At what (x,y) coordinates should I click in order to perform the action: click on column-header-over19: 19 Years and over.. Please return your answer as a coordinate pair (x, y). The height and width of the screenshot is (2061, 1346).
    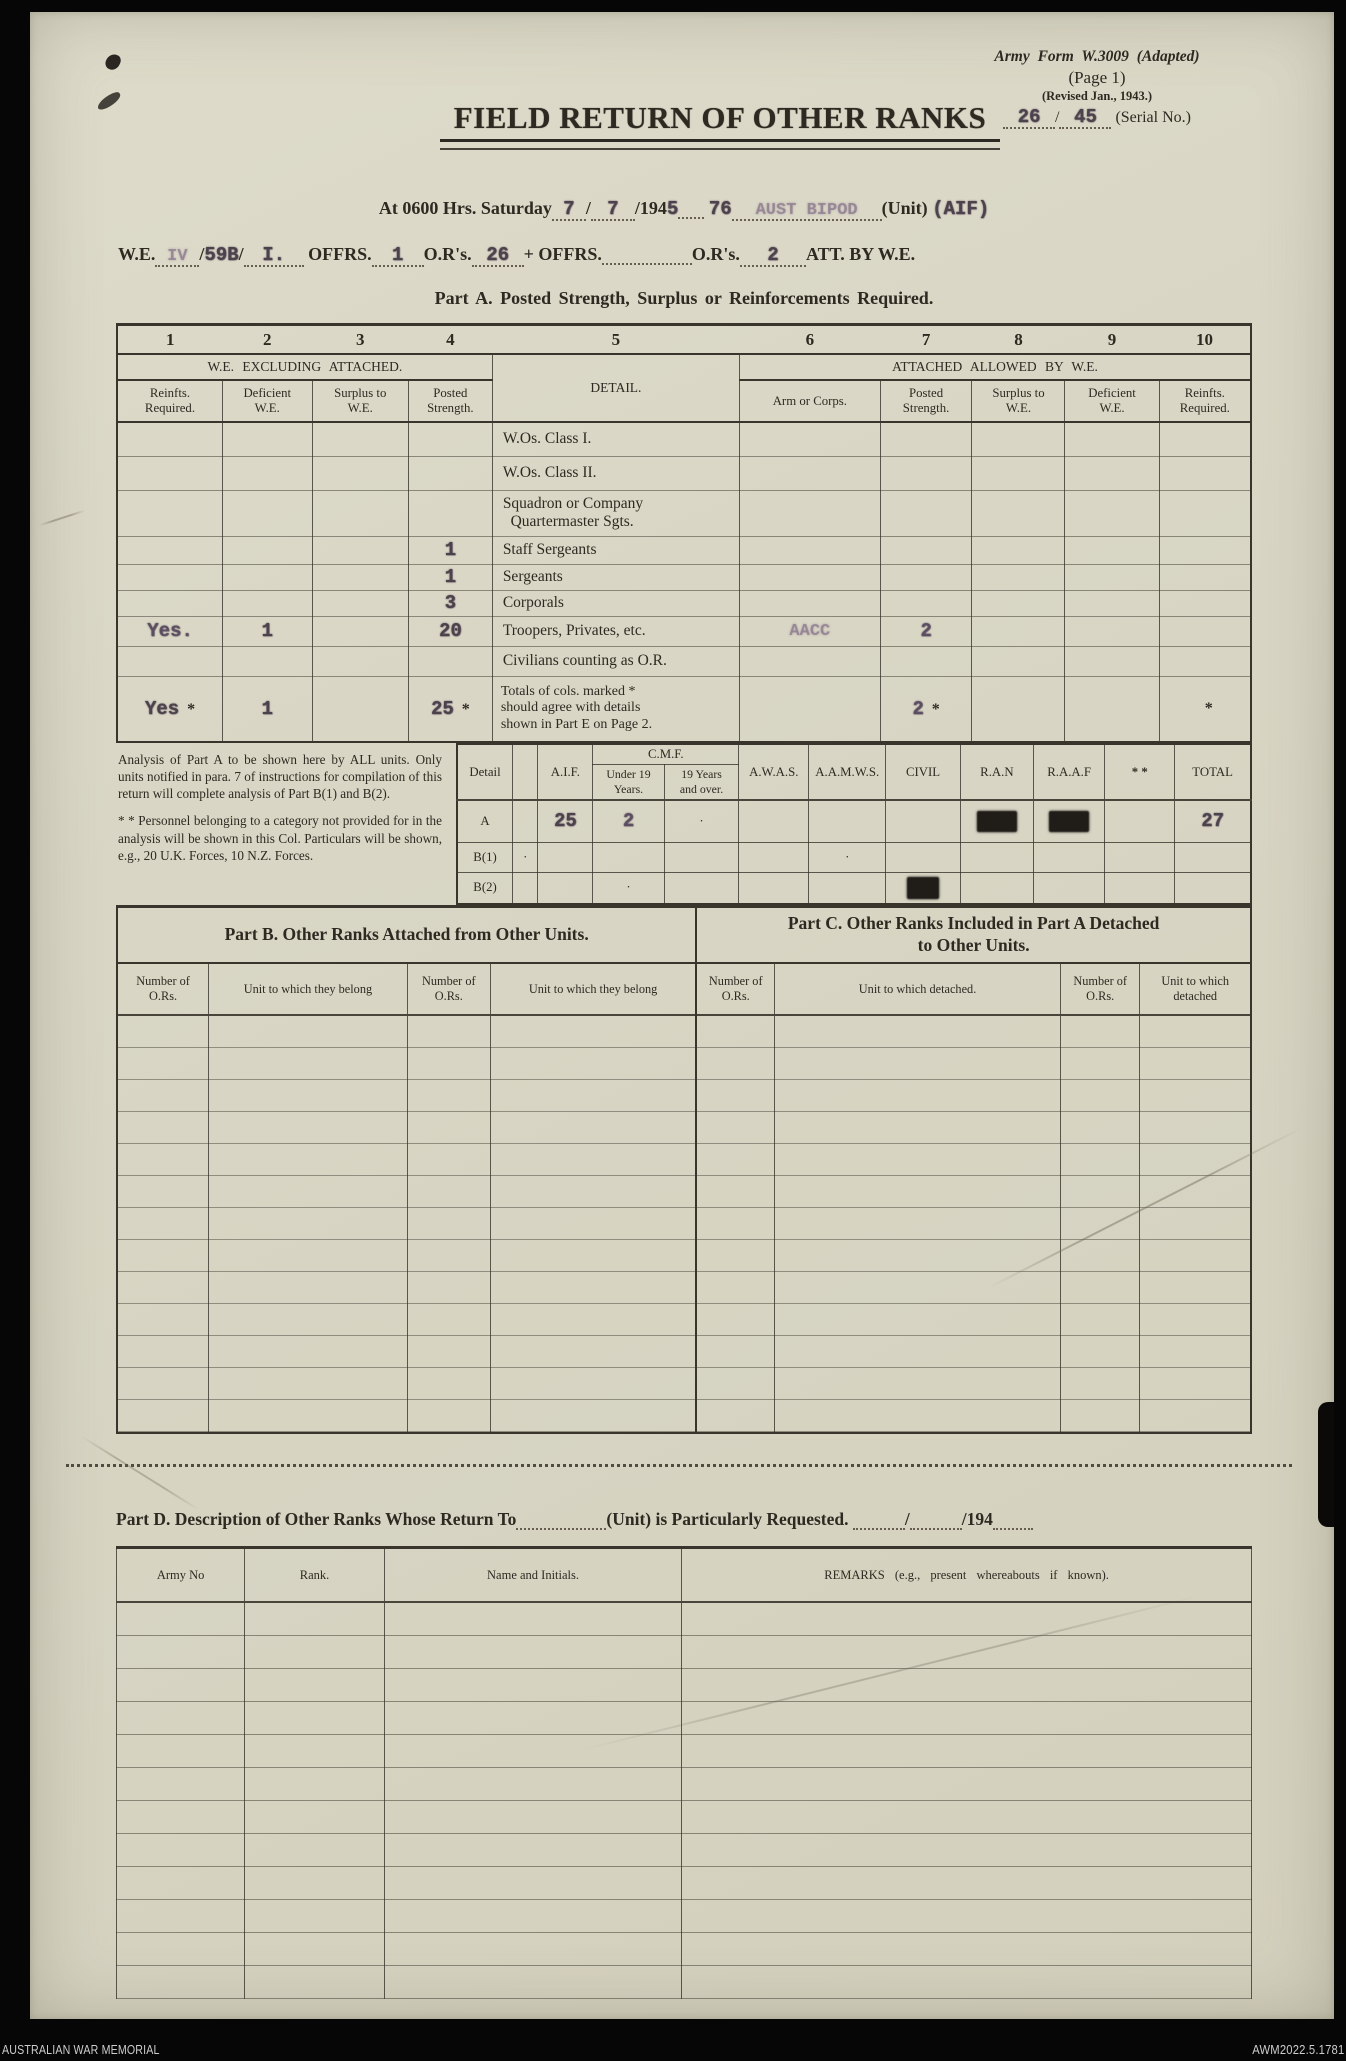
    Looking at the image, I should click on (701, 782).